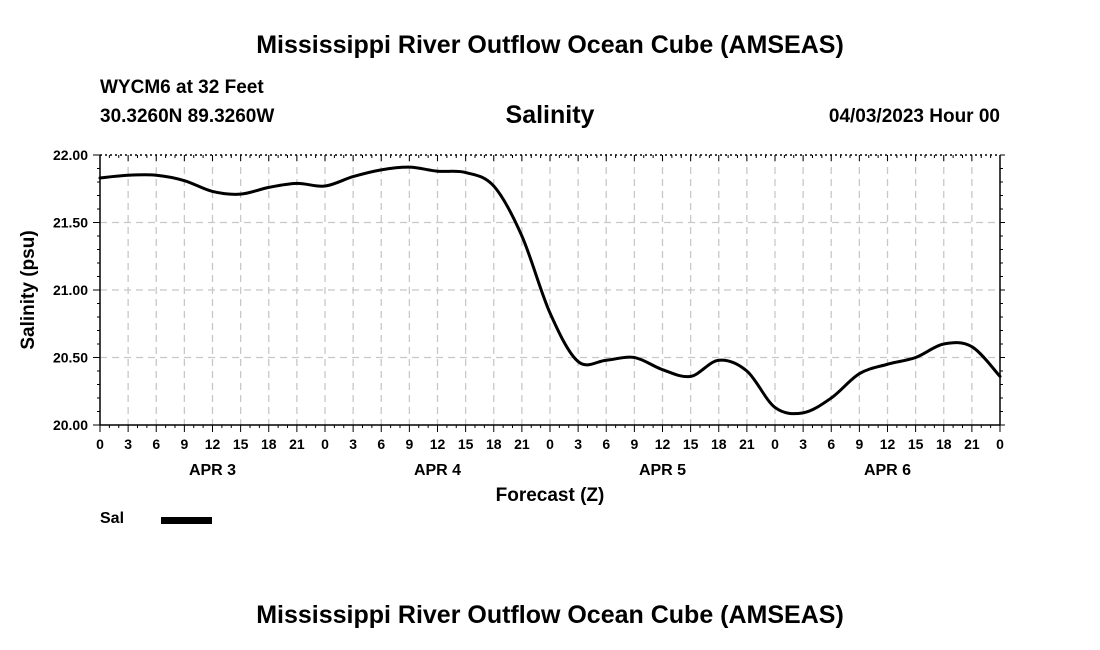 The width and height of the screenshot is (1100, 650). I want to click on datetime-label: 04/03/2023 Hour 00, so click(914, 116).